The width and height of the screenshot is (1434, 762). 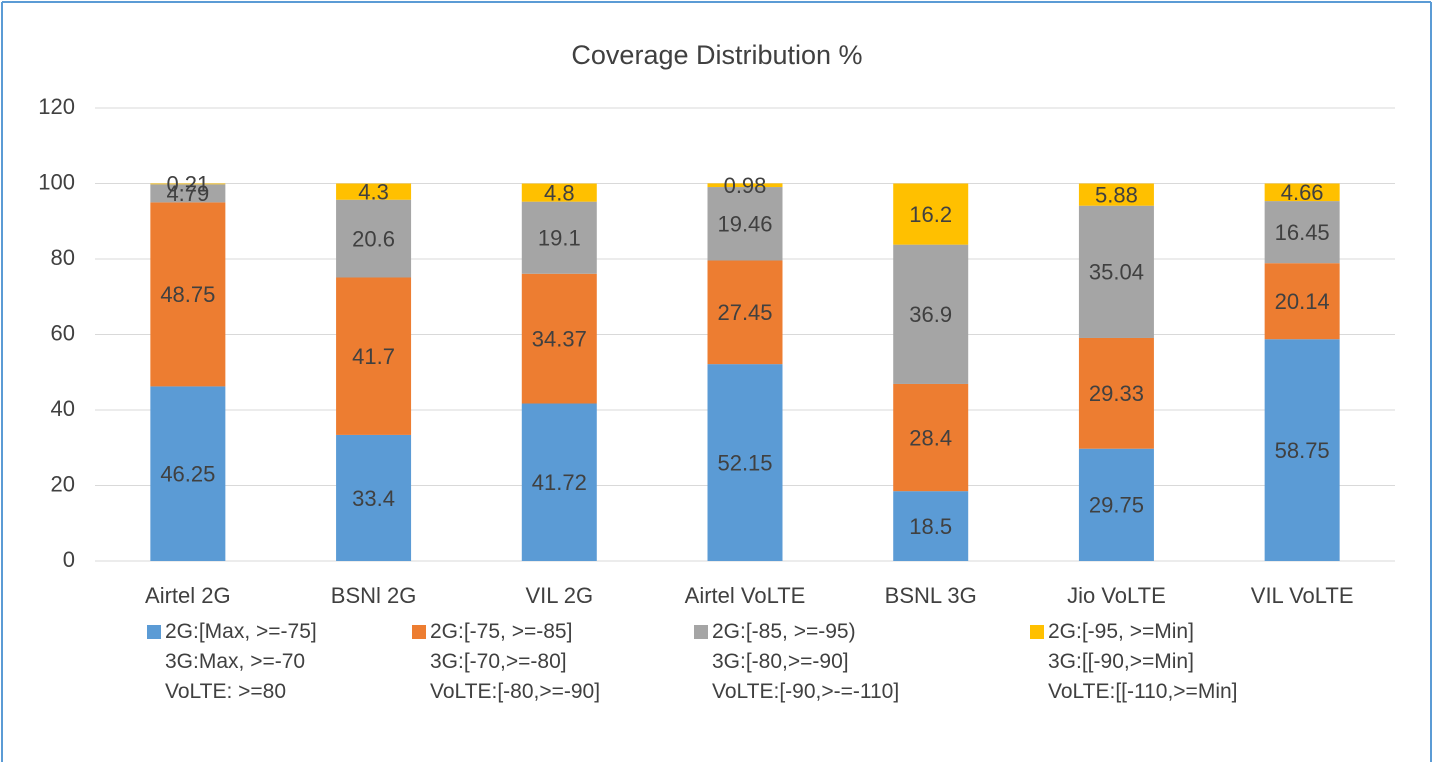 I want to click on data-label: 46.25, so click(x=187, y=474).